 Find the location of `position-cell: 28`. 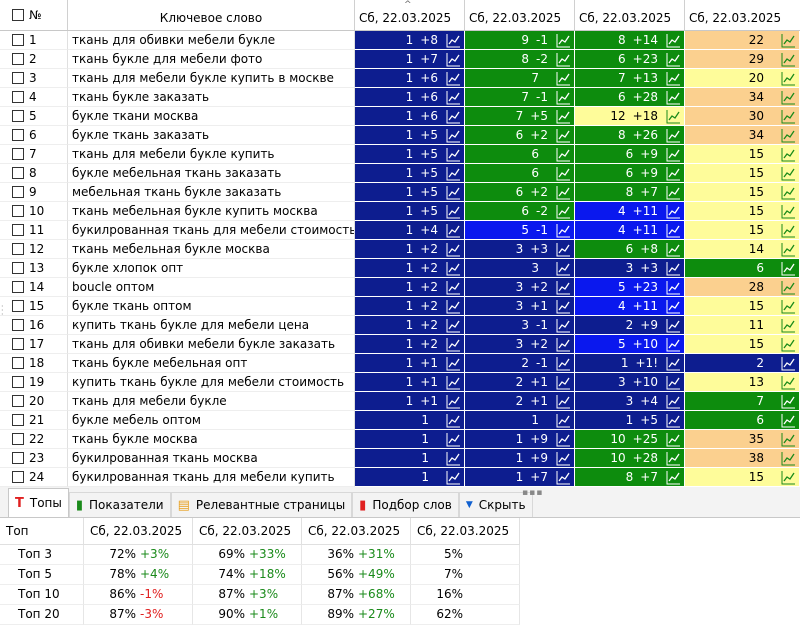

position-cell: 28 is located at coordinates (742, 287).